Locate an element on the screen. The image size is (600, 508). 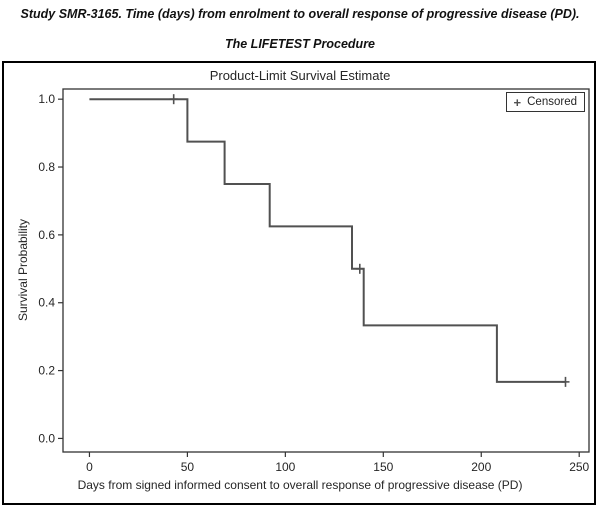
x-tick-label: 150 is located at coordinates (383, 467).